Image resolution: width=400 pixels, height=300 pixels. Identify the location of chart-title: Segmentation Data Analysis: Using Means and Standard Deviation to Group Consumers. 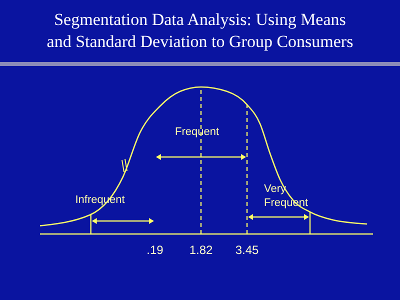
(200, 30).